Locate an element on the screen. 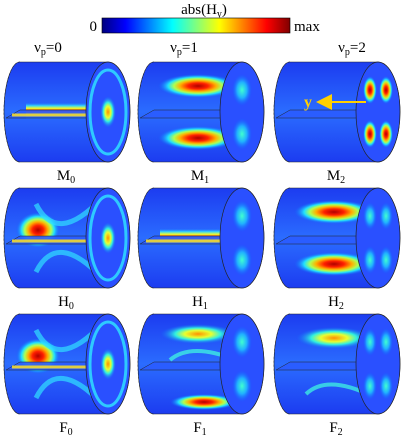 This screenshot has height=441, width=409. panel-M0: M0 is located at coordinates (67, 123).